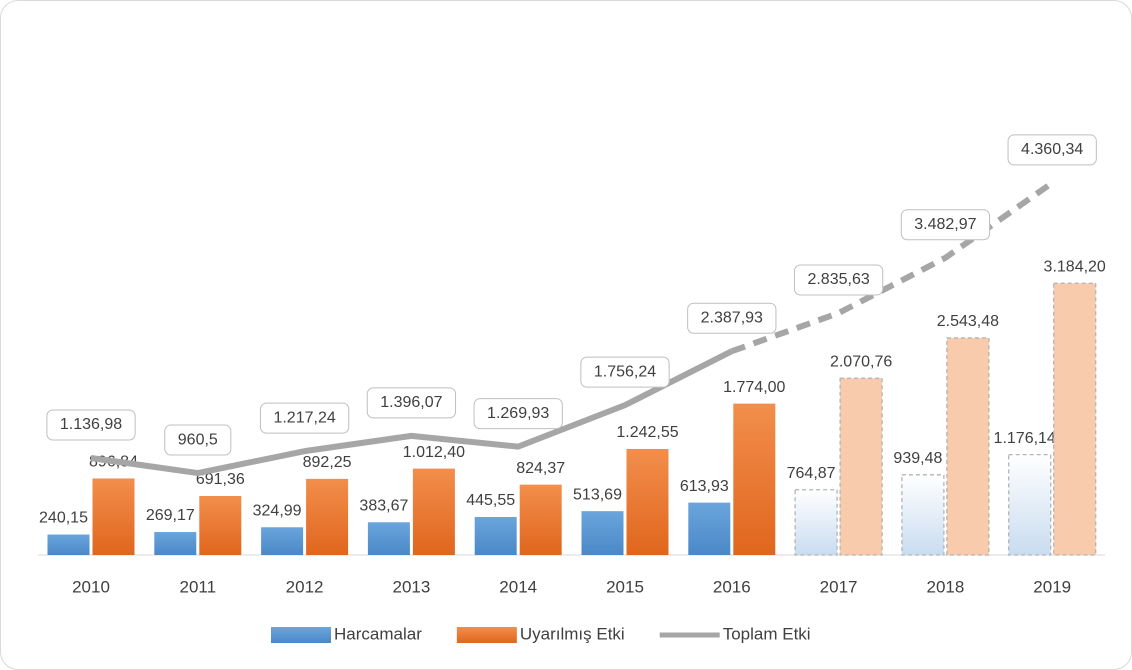  Describe the element at coordinates (220, 479) in the screenshot. I see `bar-value-label: 691,36` at that location.